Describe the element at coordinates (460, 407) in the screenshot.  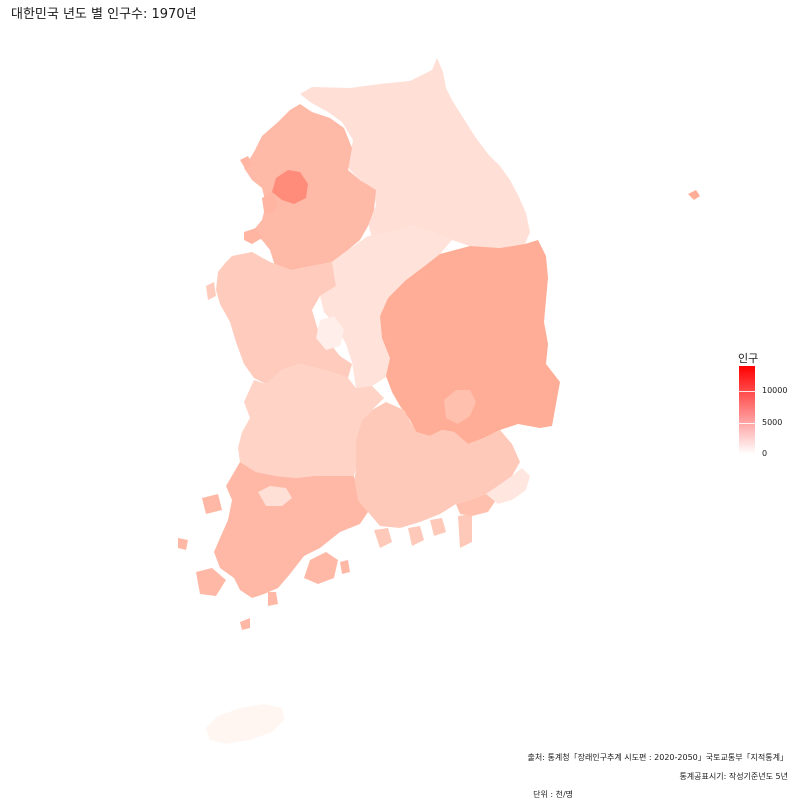
I see `region-daegu` at that location.